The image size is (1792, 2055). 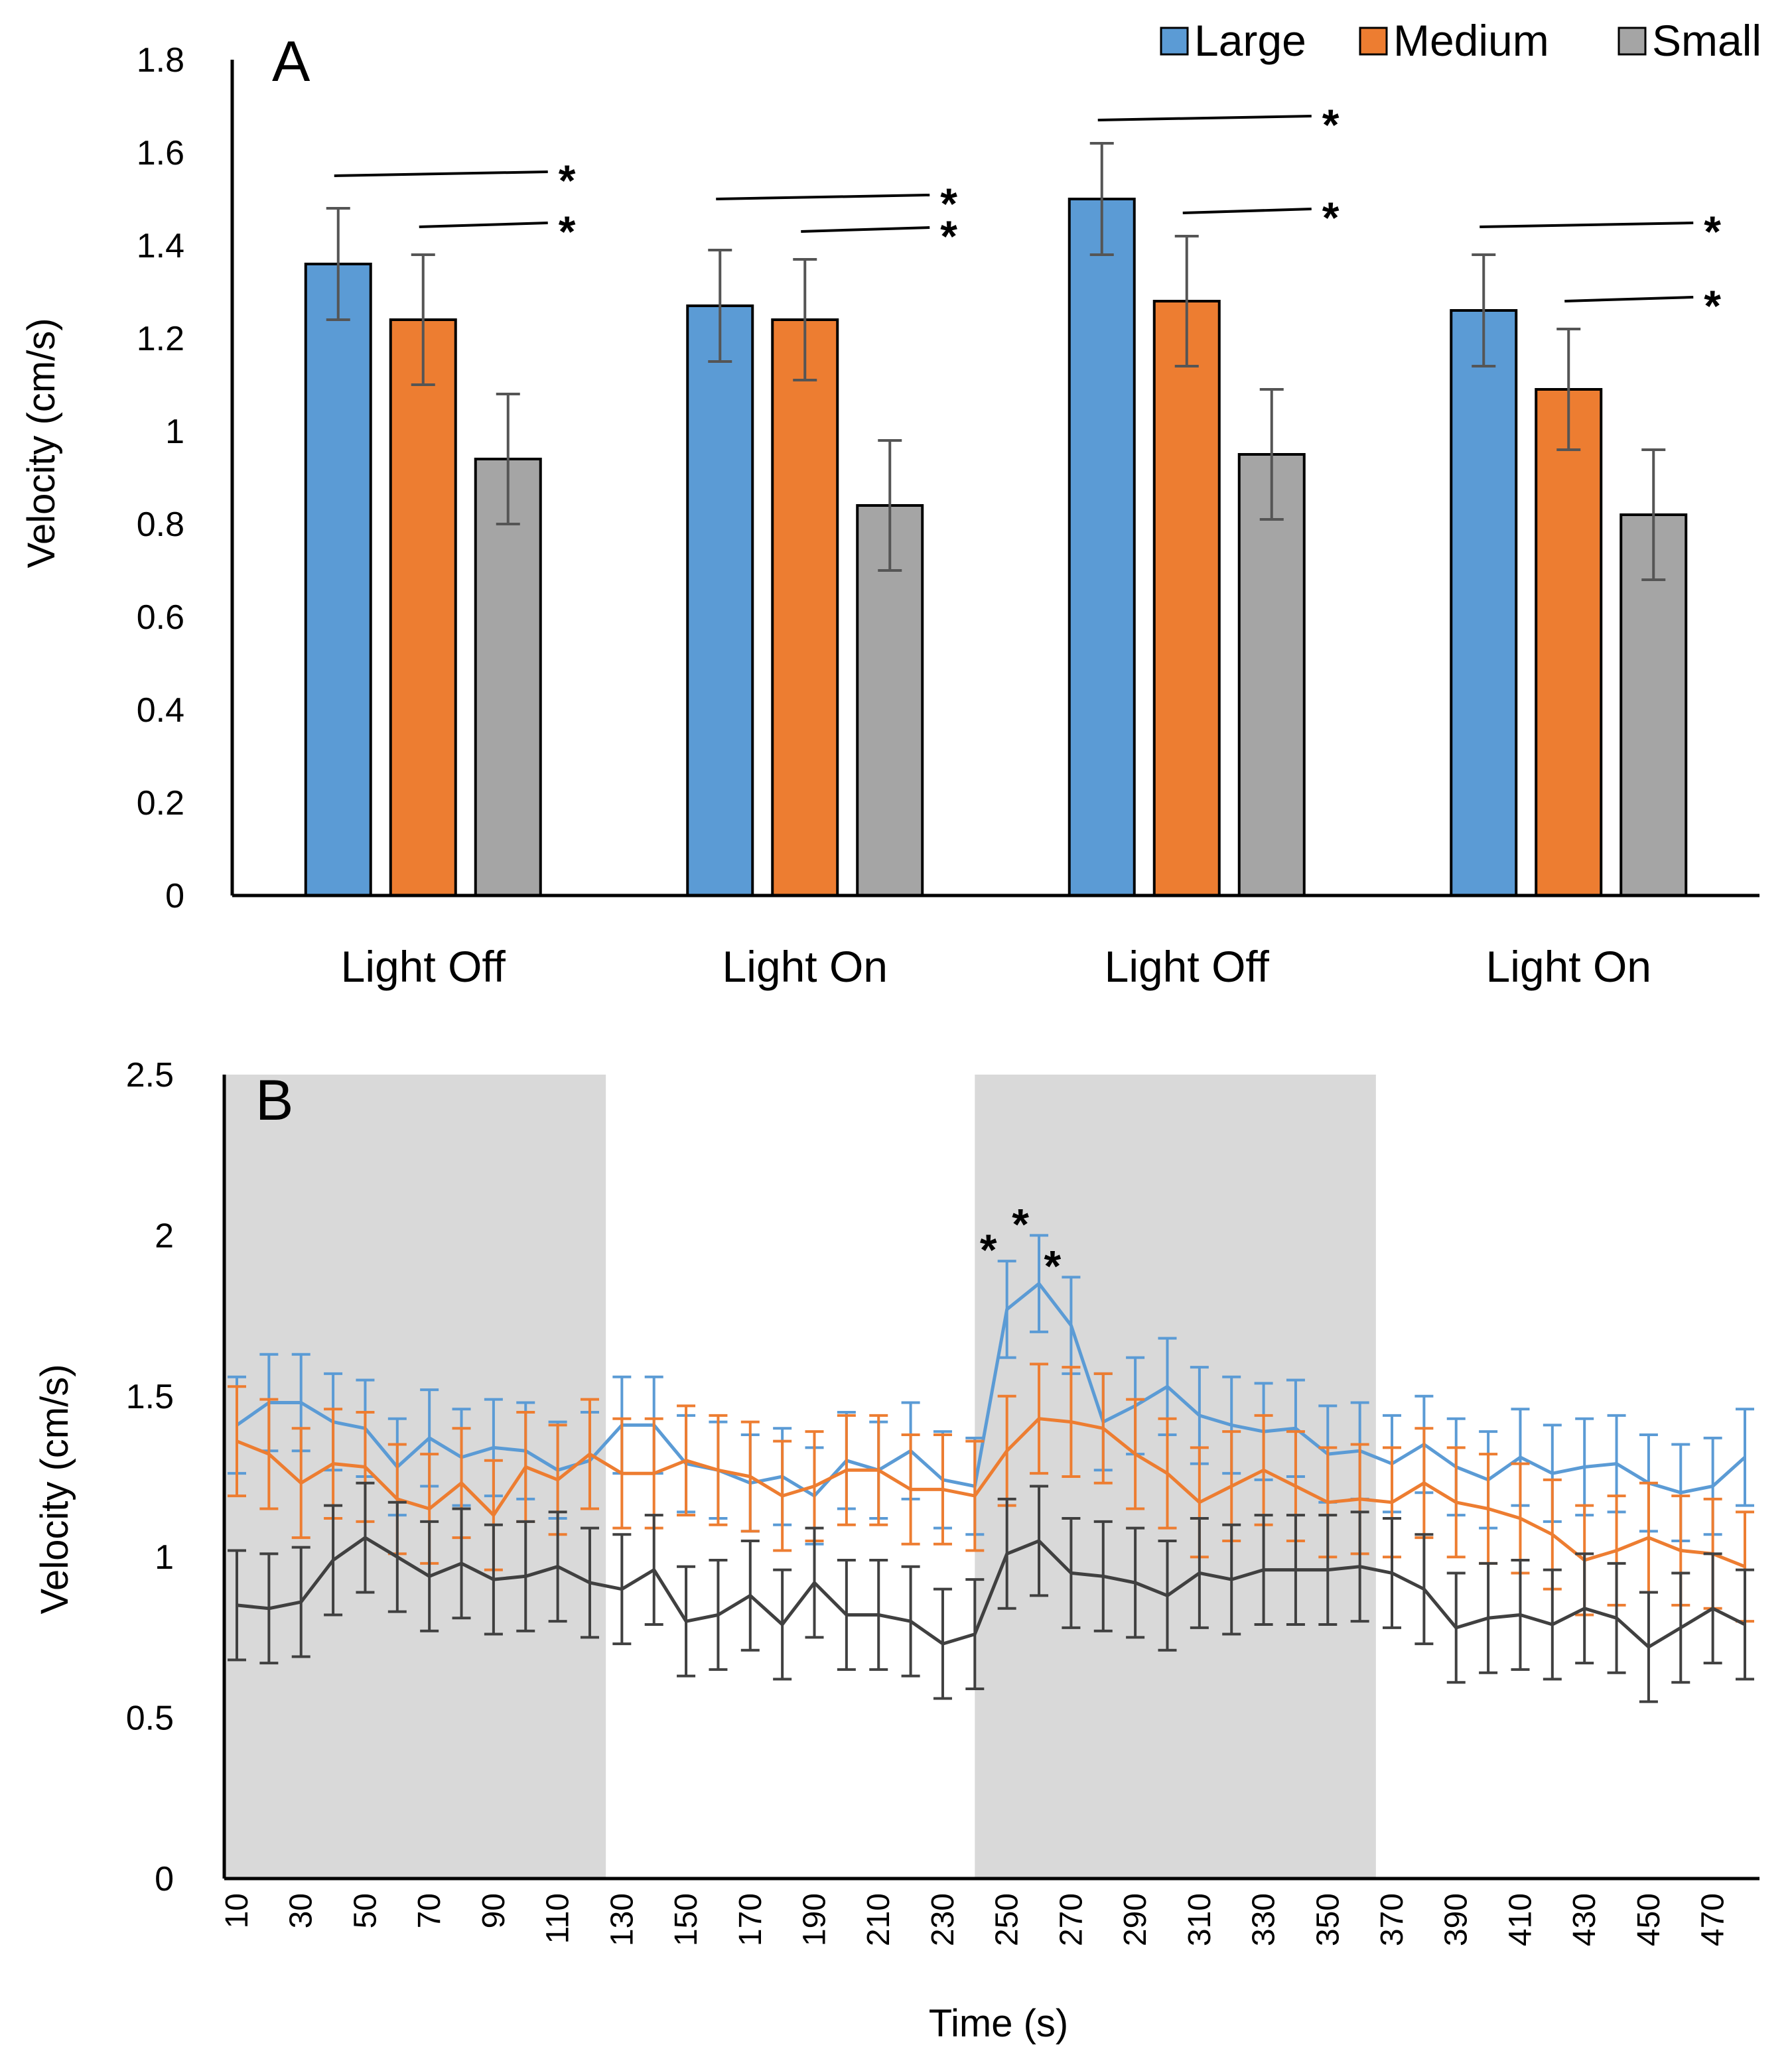 What do you see at coordinates (1713, 1919) in the screenshot?
I see `panel-b-x-tick-label: 470` at bounding box center [1713, 1919].